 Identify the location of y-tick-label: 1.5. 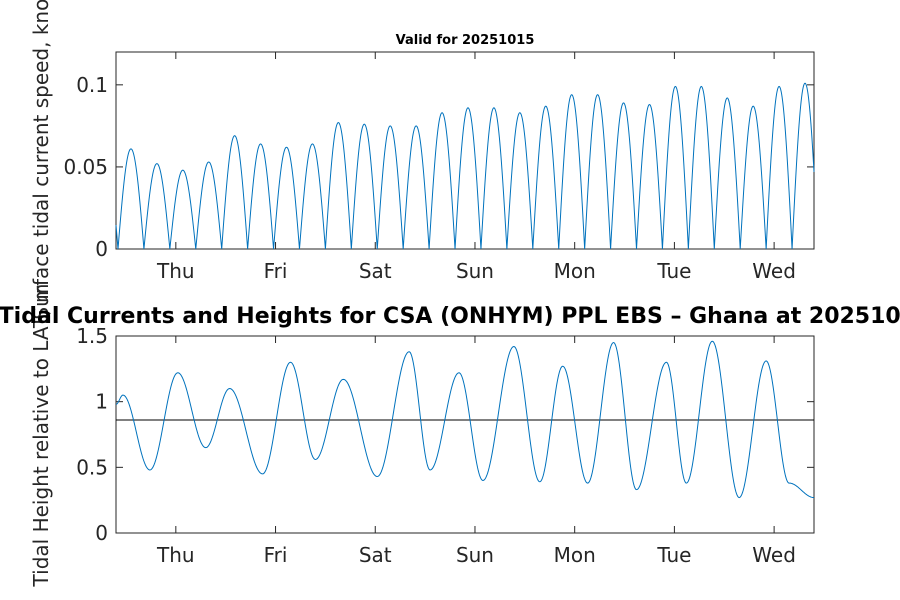
(92, 336).